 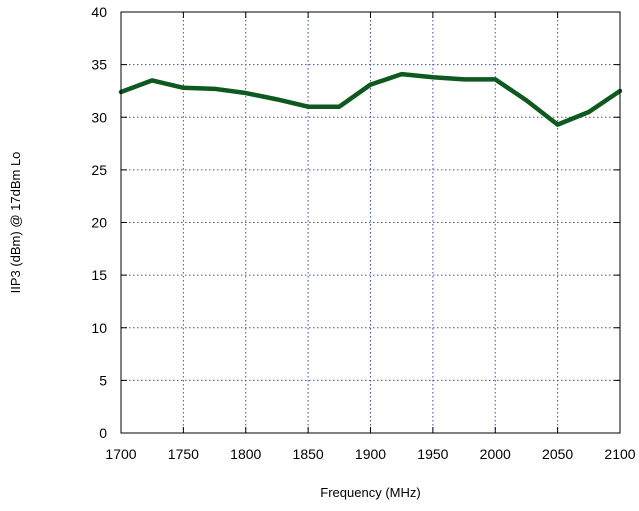 What do you see at coordinates (99, 170) in the screenshot?
I see `y-tick-label: 25` at bounding box center [99, 170].